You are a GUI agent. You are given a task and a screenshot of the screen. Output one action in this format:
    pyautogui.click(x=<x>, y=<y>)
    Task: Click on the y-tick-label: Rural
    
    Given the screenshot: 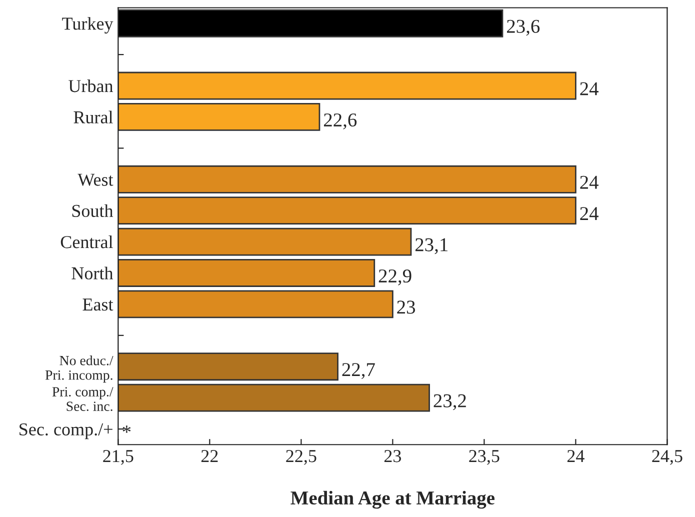 What is the action you would take?
    pyautogui.click(x=93, y=117)
    